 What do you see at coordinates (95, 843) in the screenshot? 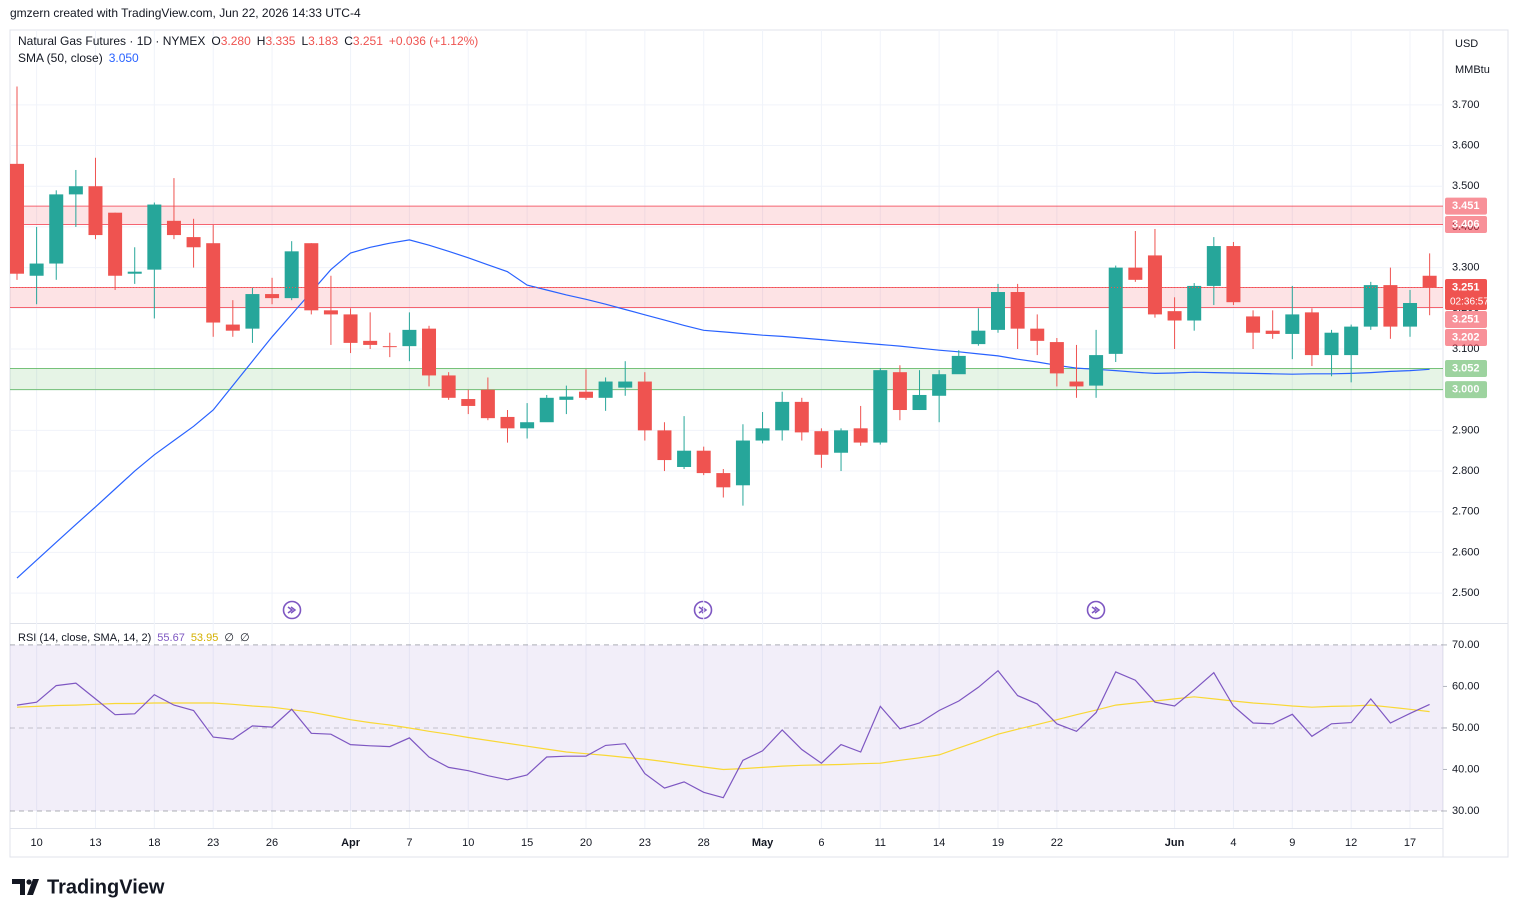
I see `x-tick-label: 13` at bounding box center [95, 843].